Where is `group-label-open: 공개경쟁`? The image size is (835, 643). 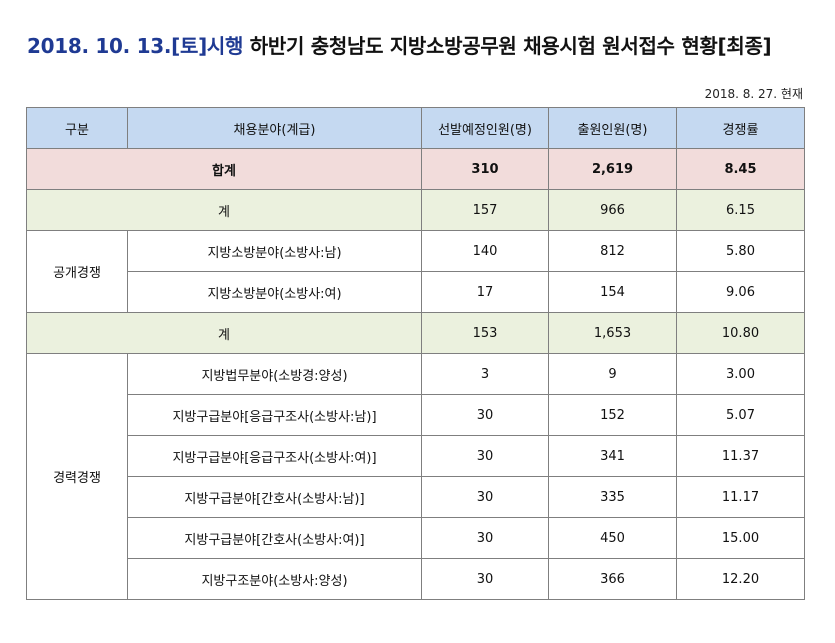 group-label-open: 공개경쟁 is located at coordinates (77, 271).